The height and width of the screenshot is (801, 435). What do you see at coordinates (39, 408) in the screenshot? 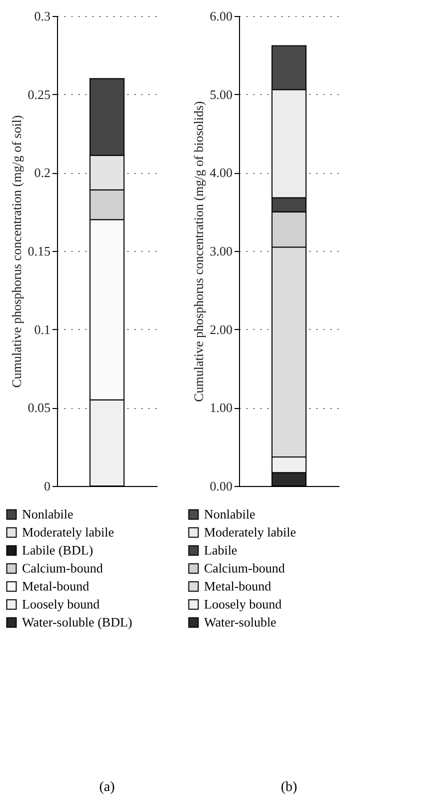
I see `y-tick-label: 0.05` at bounding box center [39, 408].